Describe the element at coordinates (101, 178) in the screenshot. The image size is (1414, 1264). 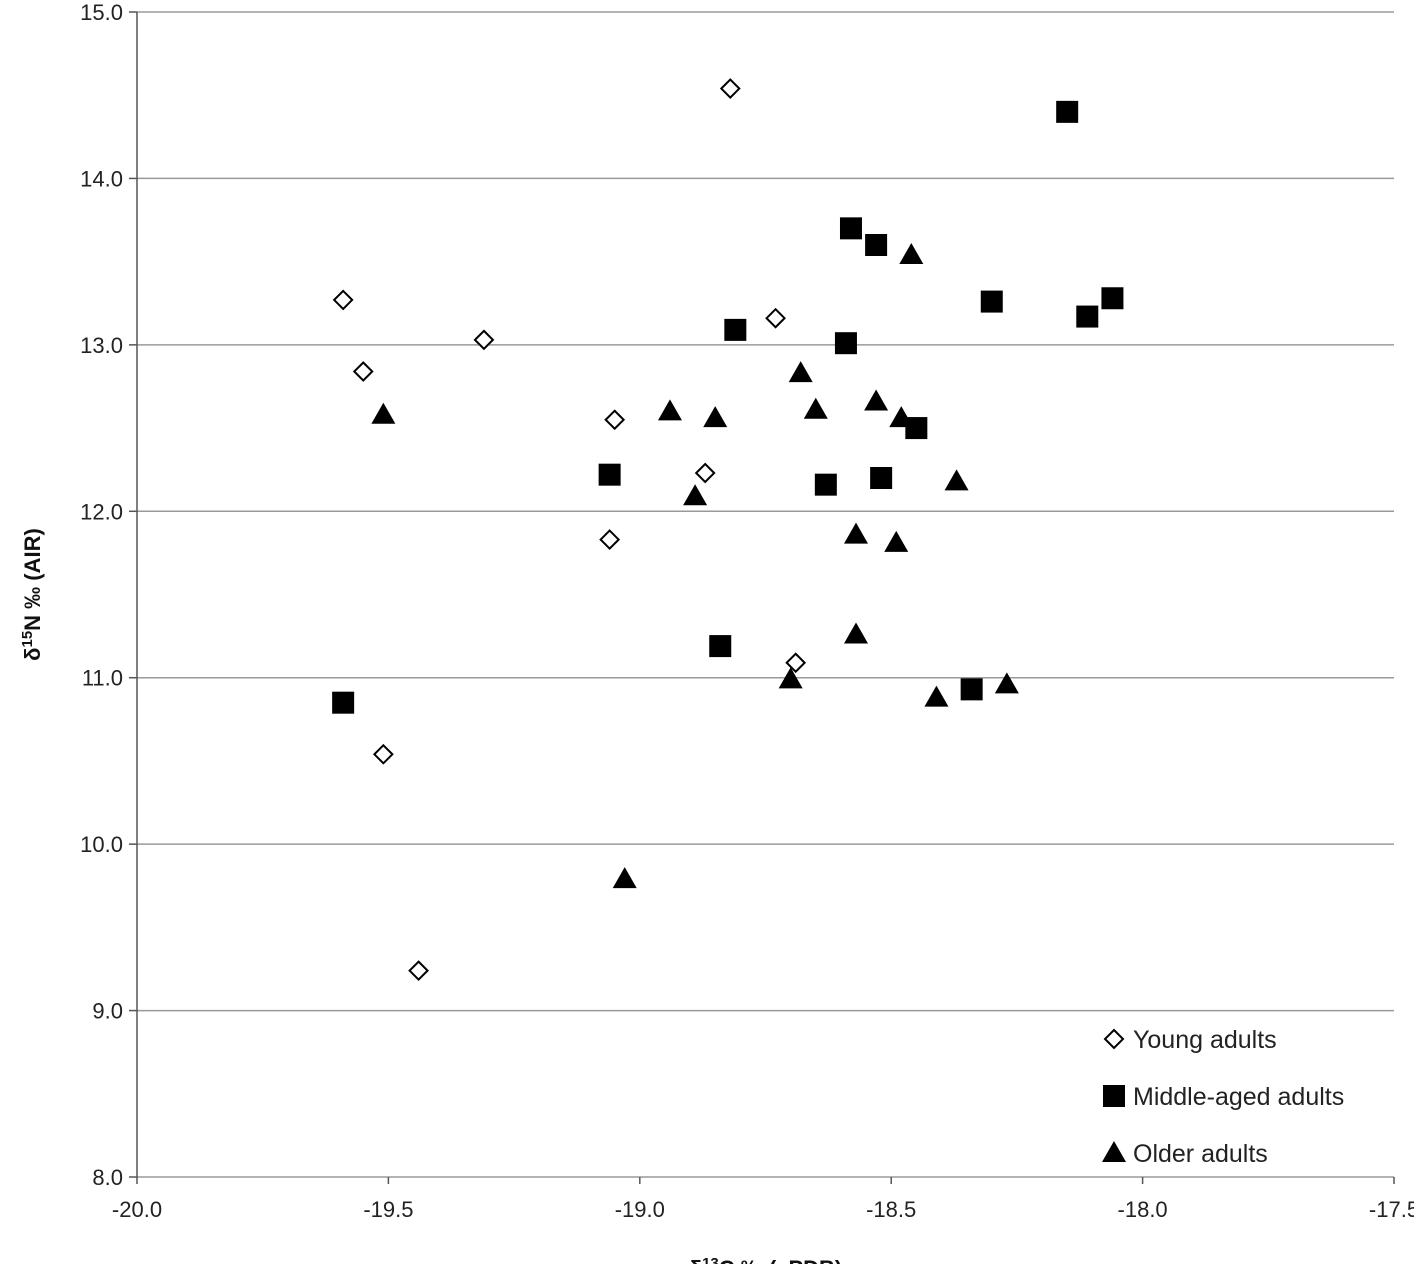
I see `y-tick-label: 14.0` at that location.